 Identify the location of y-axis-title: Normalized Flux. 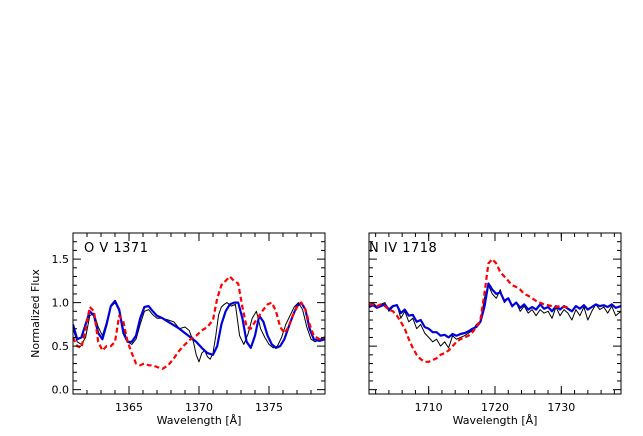
(35, 313).